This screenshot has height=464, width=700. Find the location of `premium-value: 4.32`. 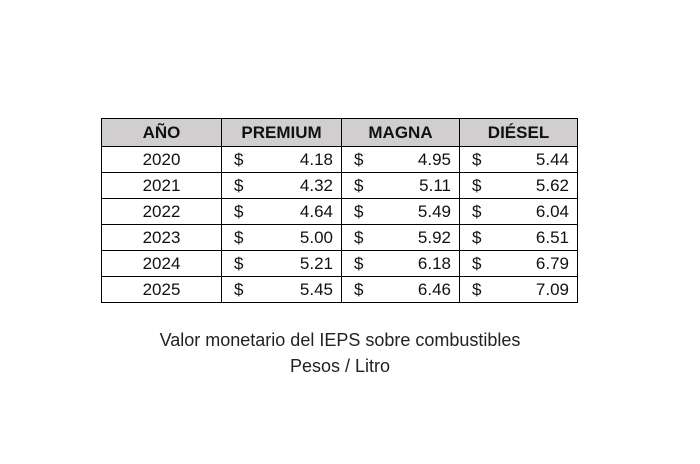

premium-value: 4.32 is located at coordinates (316, 185).